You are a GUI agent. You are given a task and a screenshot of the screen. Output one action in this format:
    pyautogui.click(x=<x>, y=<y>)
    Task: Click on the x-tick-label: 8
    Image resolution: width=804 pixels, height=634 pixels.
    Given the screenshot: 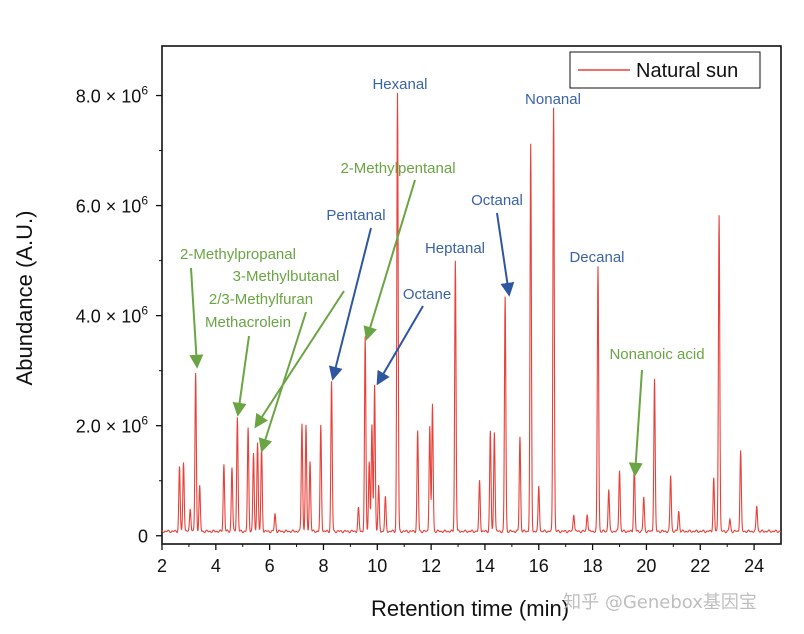 What is the action you would take?
    pyautogui.click(x=323, y=566)
    